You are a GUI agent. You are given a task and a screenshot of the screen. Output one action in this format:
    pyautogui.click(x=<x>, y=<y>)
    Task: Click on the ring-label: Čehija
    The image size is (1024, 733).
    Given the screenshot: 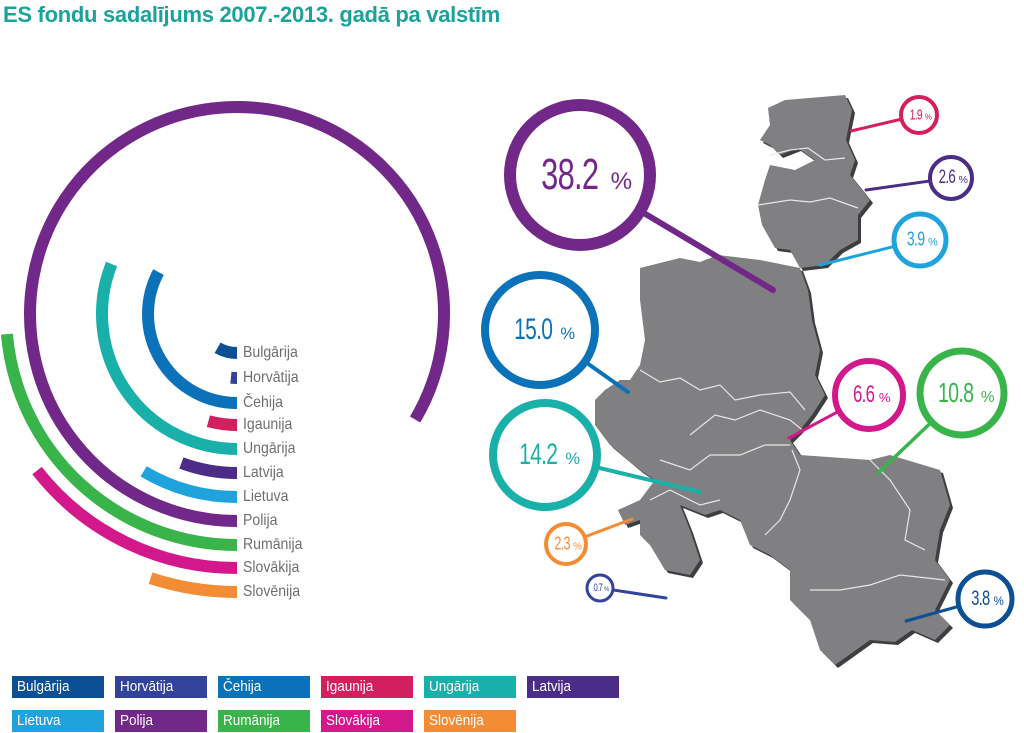 What is the action you would take?
    pyautogui.click(x=263, y=402)
    